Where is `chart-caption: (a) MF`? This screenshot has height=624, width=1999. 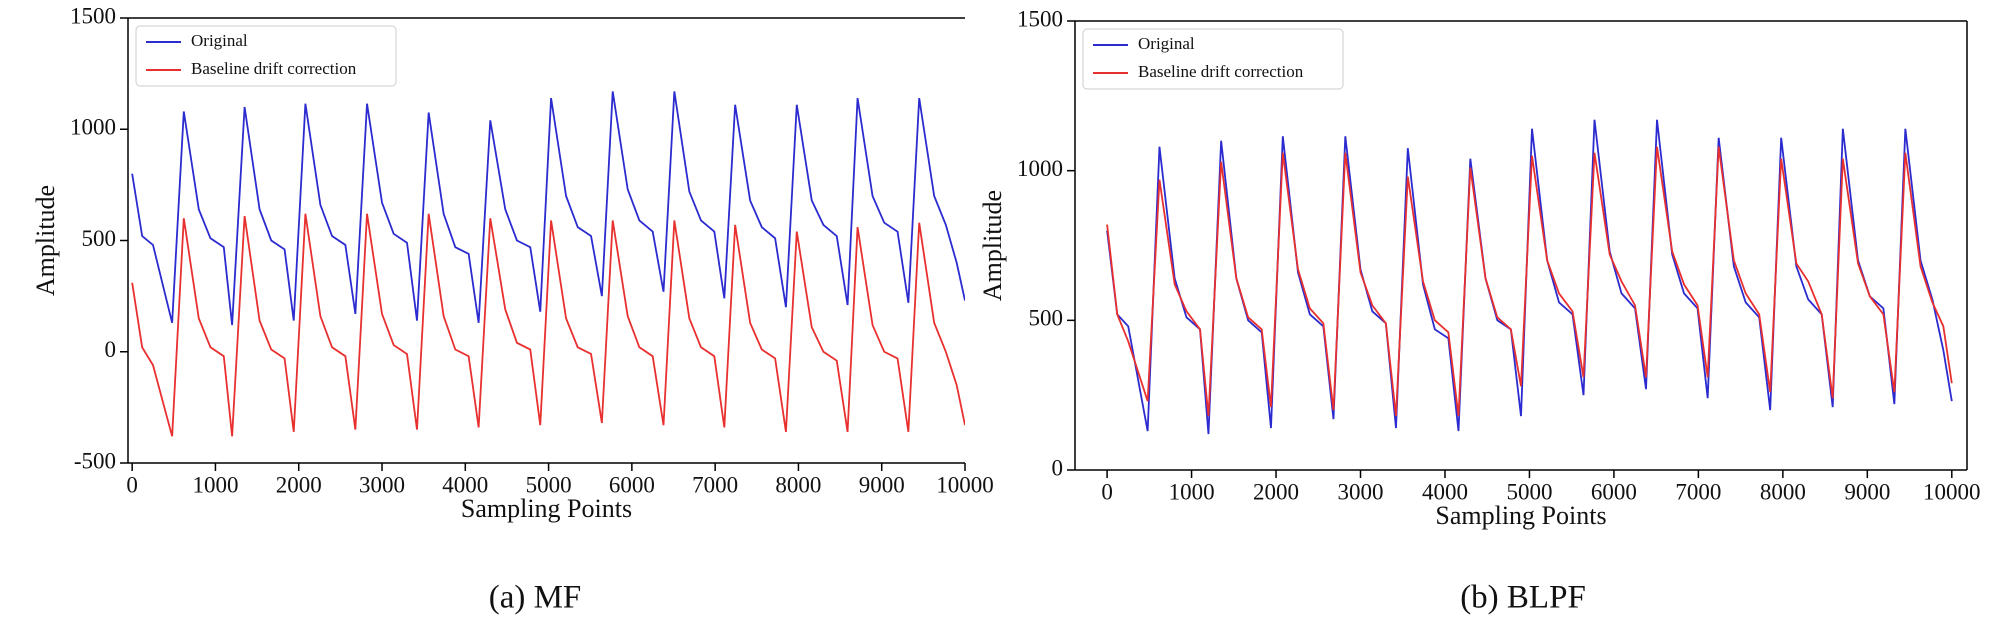
chart-caption: (a) MF is located at coordinates (535, 598).